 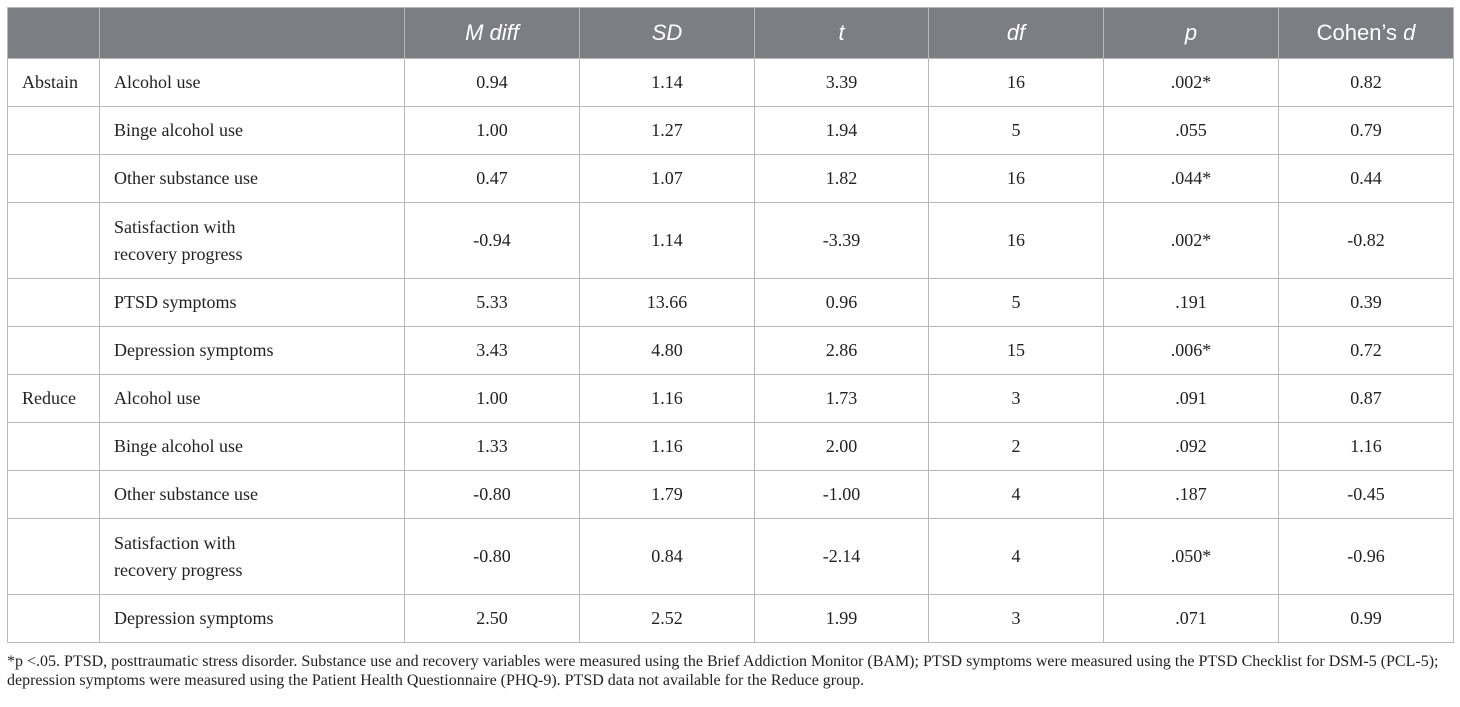 What do you see at coordinates (667, 302) in the screenshot?
I see `sd-cell: 13.66` at bounding box center [667, 302].